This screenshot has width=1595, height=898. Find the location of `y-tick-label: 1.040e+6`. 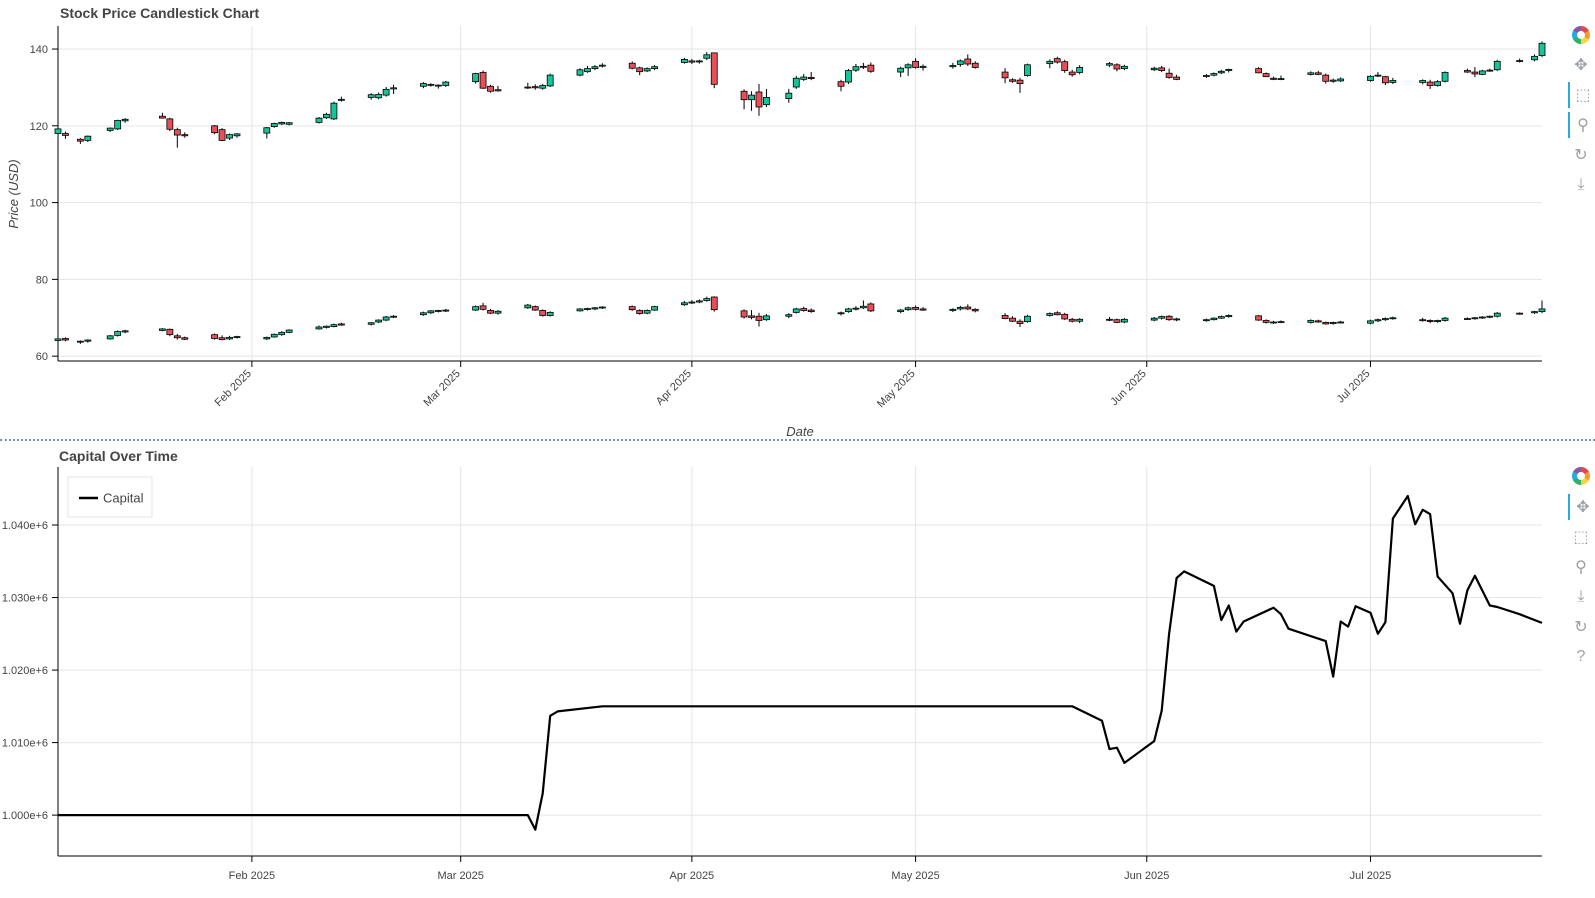

y-tick-label: 1.040e+6 is located at coordinates (25, 526).